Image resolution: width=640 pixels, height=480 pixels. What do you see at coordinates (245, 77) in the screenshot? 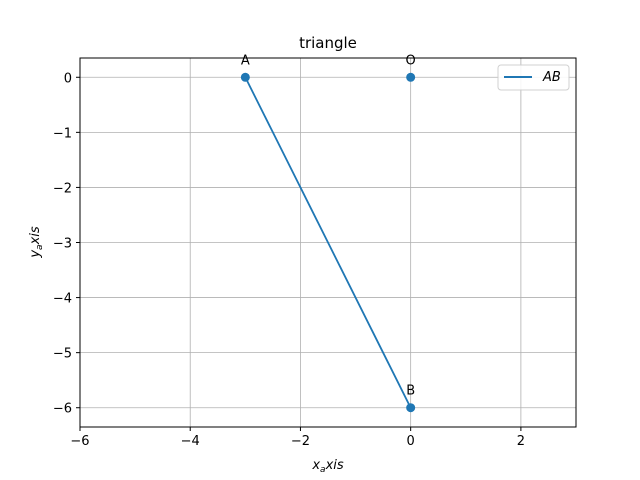
I see `point-marker-a` at bounding box center [245, 77].